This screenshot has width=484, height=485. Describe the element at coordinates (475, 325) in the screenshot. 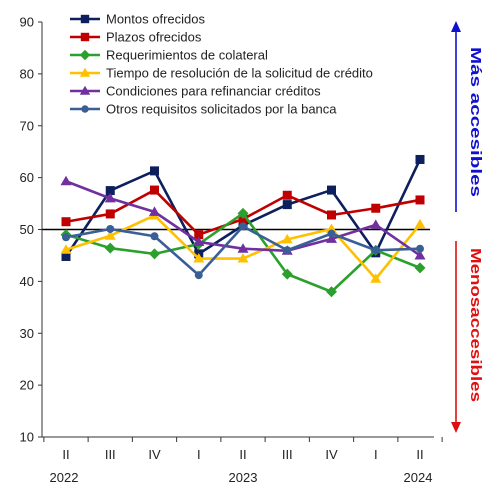

I see `lower-annotation-text: Menosaccesibles` at that location.